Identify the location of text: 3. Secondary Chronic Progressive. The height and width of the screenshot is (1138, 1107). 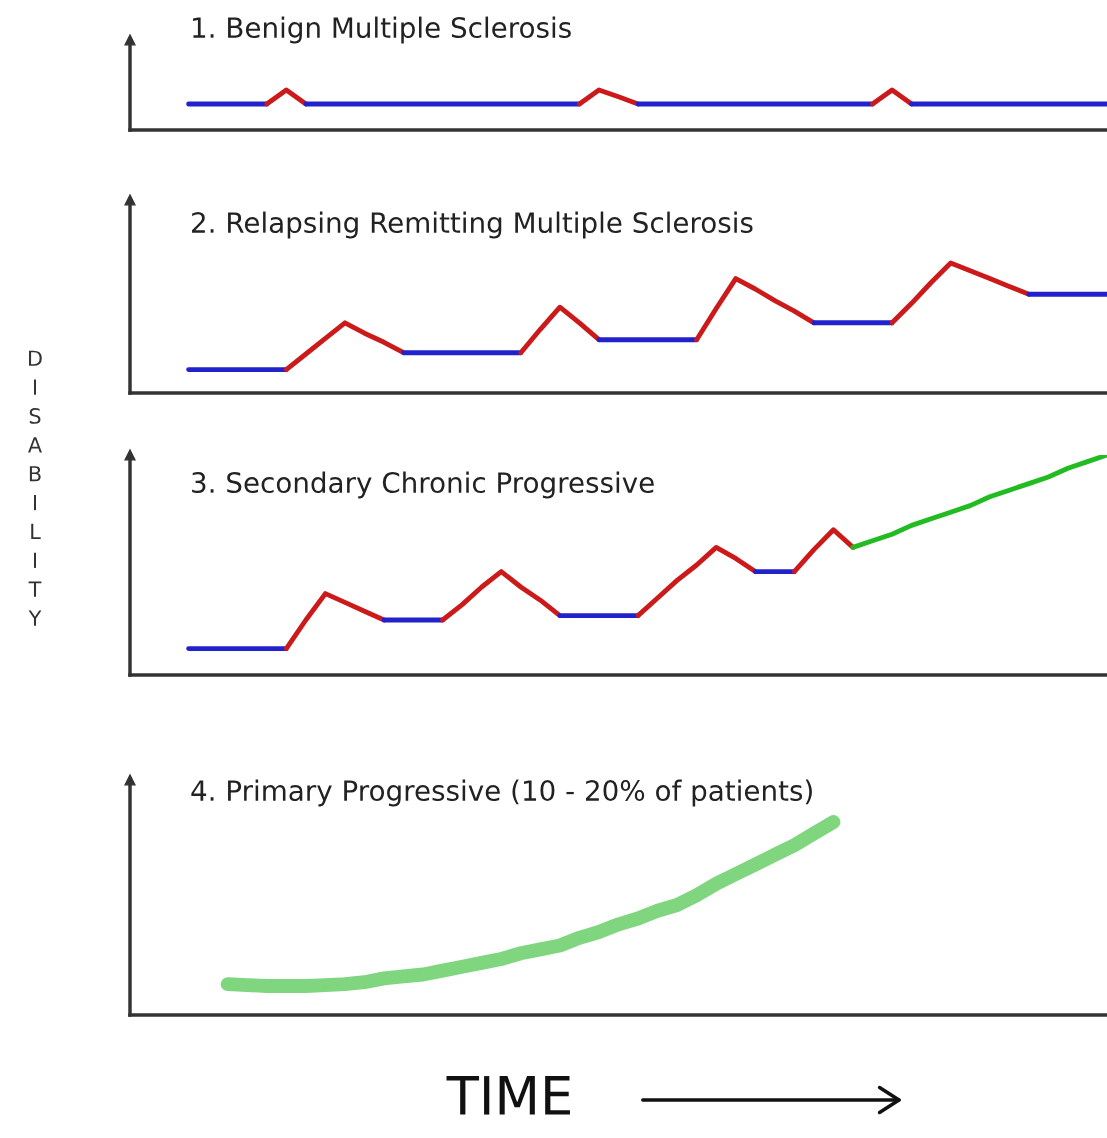
(423, 485).